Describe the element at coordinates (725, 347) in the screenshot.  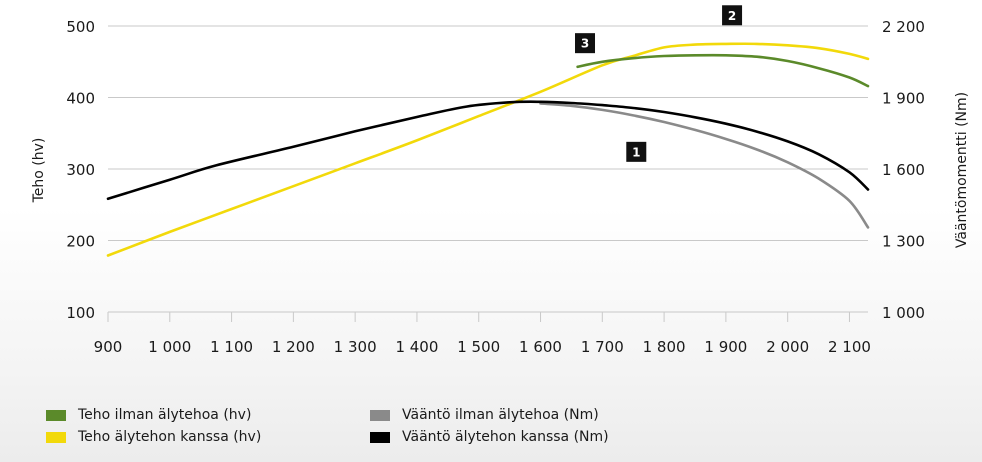
I see `x-tick-label: 1 900` at that location.